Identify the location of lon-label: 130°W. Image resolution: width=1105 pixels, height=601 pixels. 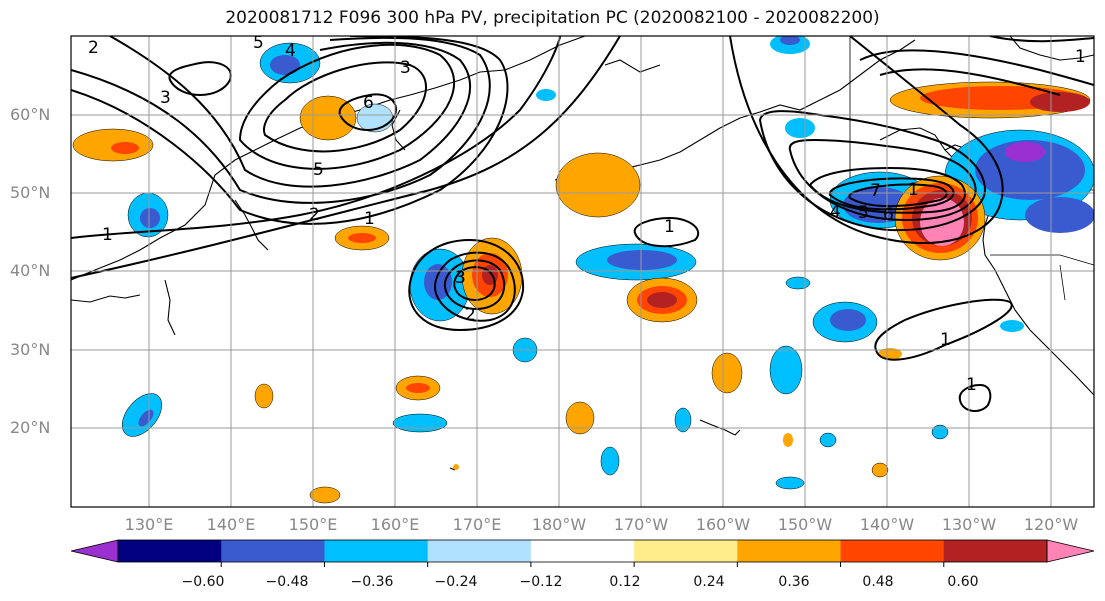
(969, 524).